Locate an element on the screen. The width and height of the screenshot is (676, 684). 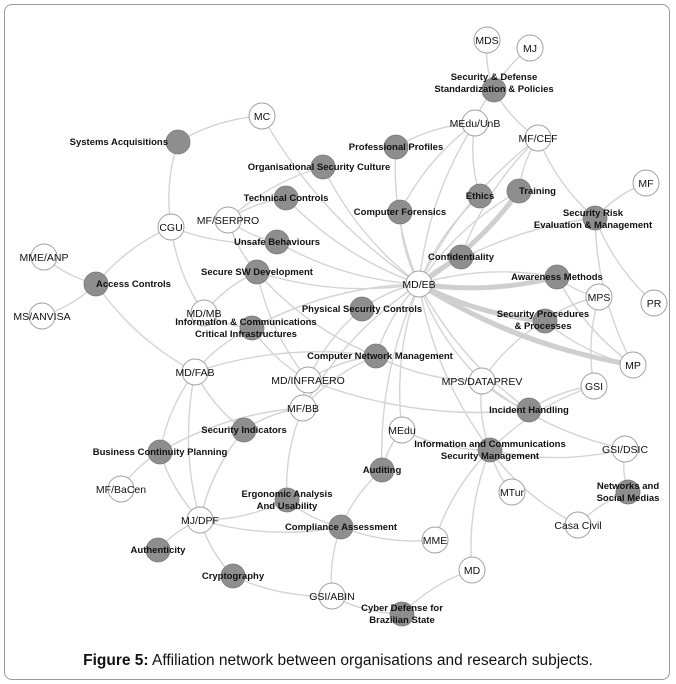
topic-label: Secure SW Development is located at coordinates (257, 272).